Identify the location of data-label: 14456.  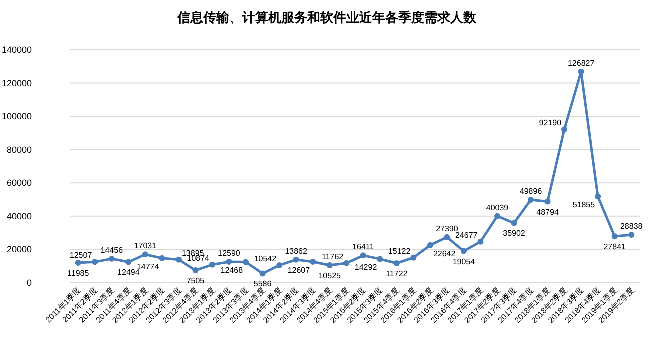
(112, 250).